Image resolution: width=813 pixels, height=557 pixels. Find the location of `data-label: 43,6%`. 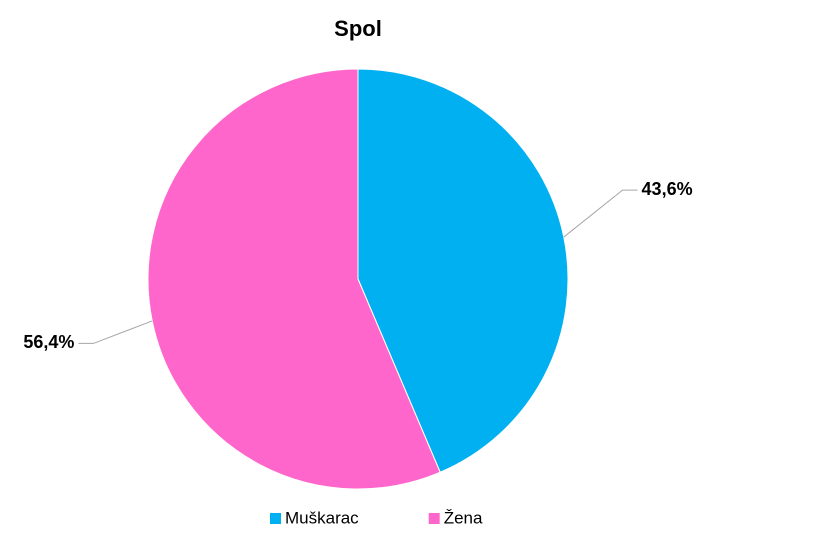

data-label: 43,6% is located at coordinates (667, 189).